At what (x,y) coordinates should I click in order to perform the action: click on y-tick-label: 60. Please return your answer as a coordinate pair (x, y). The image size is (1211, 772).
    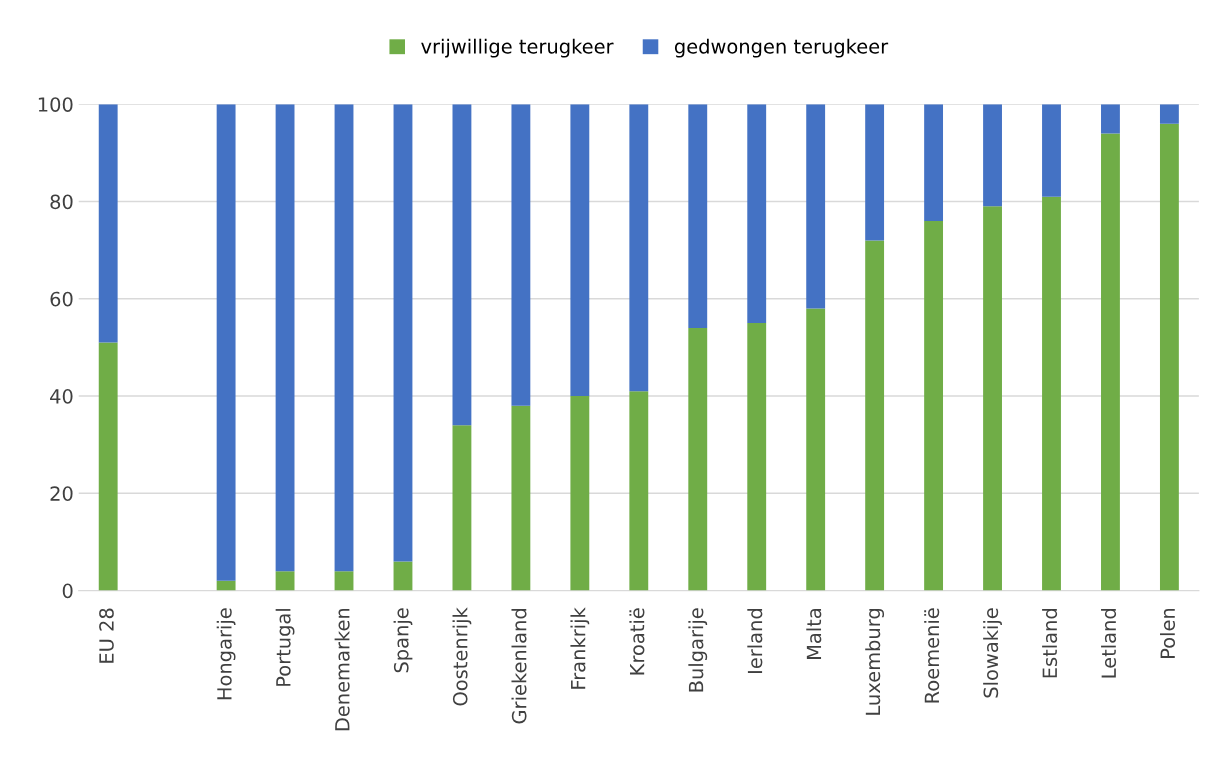
    Looking at the image, I should click on (61, 299).